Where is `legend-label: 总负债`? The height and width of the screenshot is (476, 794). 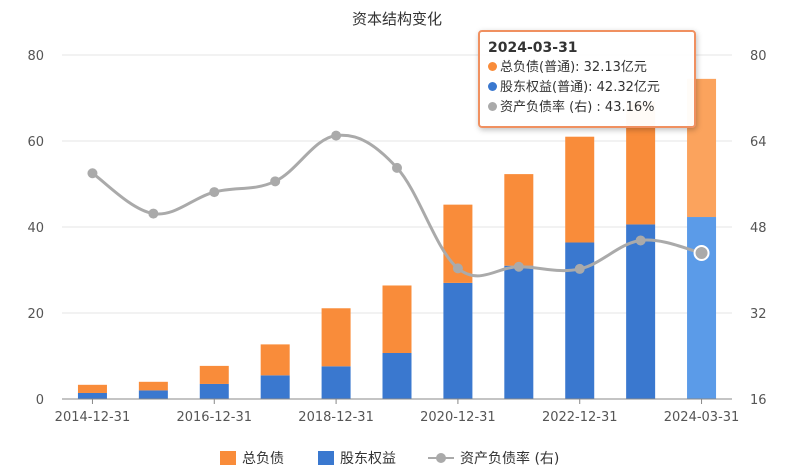 legend-label: 总负债 is located at coordinates (263, 459).